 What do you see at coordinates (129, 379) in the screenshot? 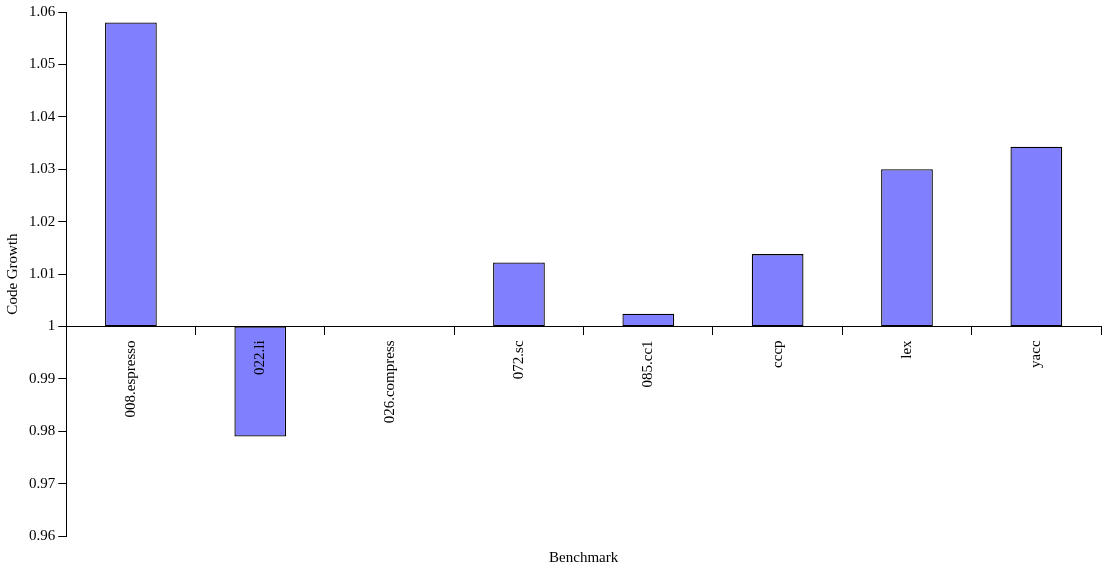
I see `x-tick-label: 008.espresso` at bounding box center [129, 379].